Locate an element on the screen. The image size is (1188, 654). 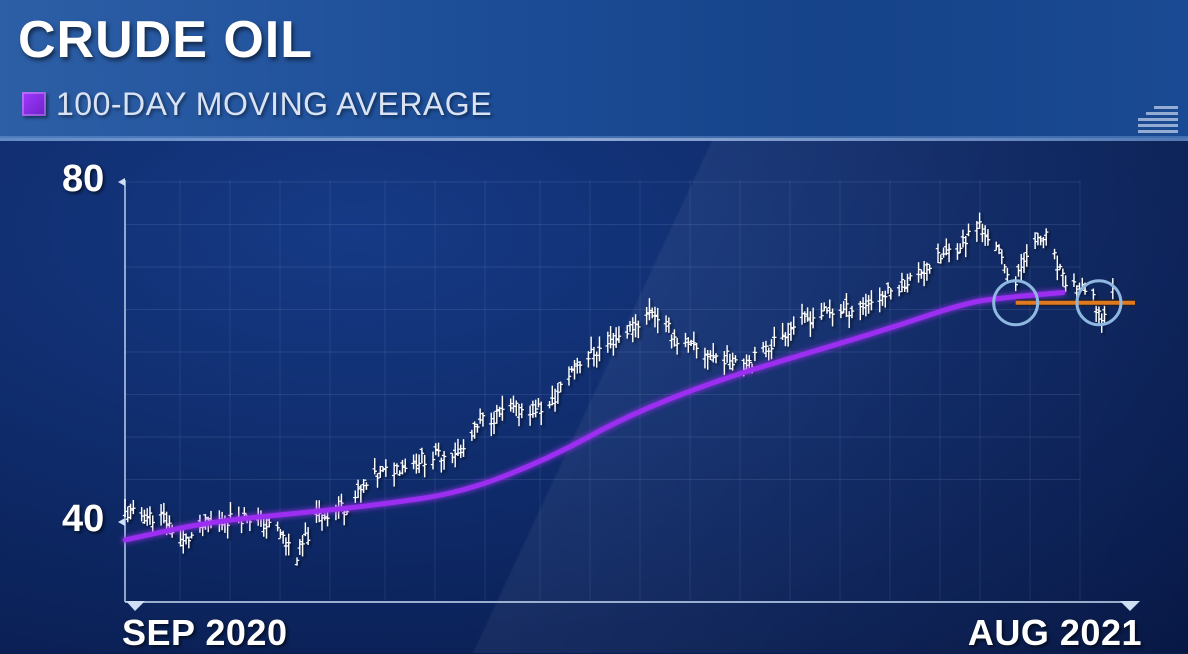
chart-title: CRUDE OIL is located at coordinates (165, 40).